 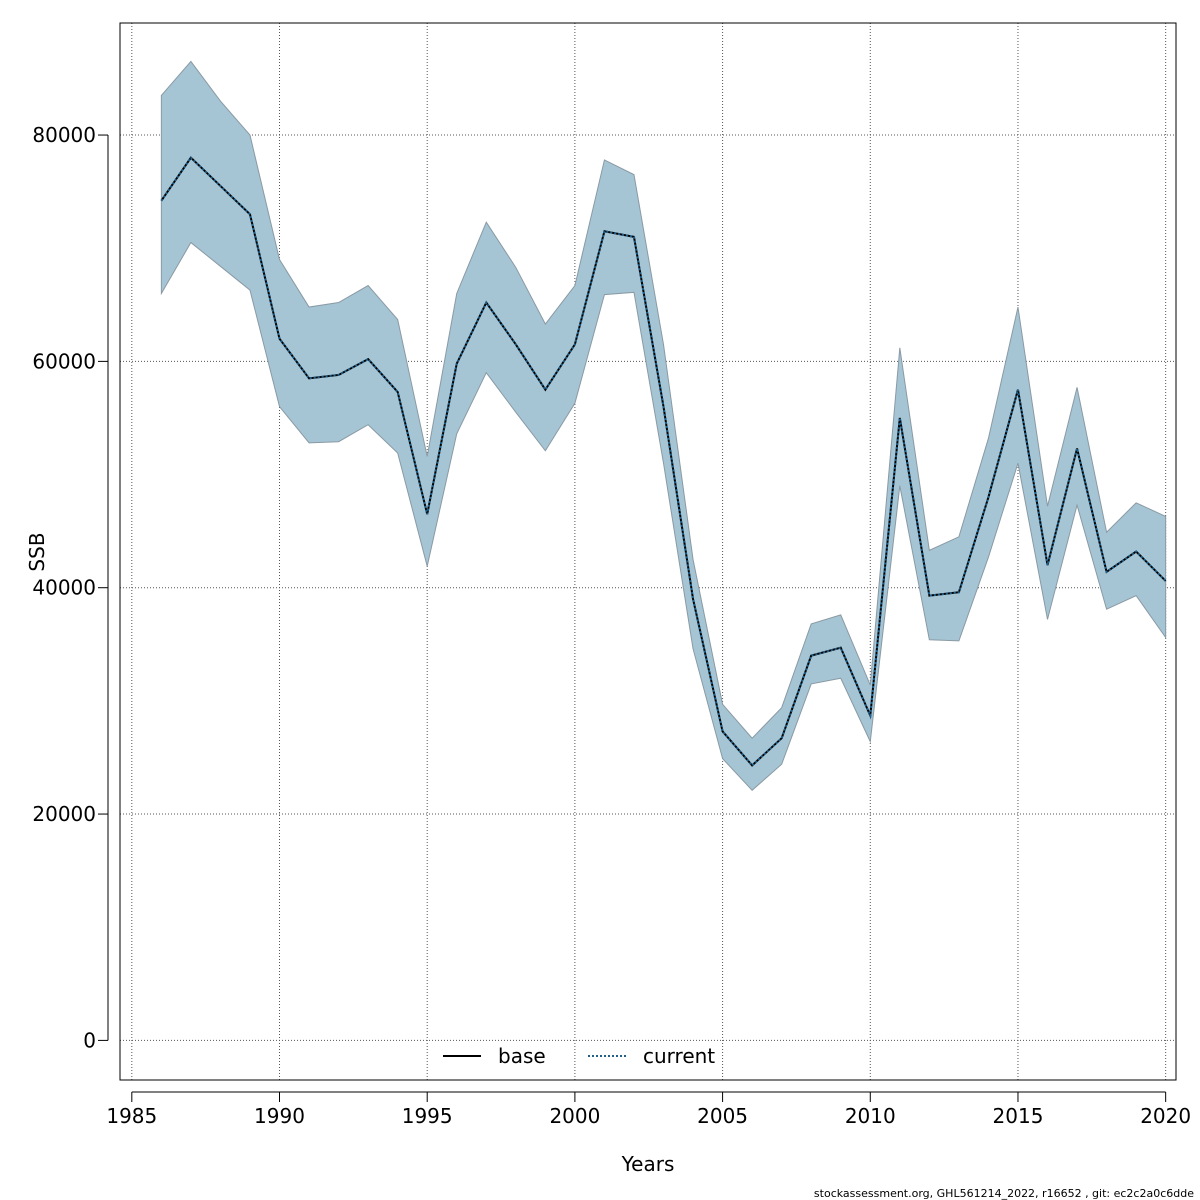 What do you see at coordinates (522, 1056) in the screenshot?
I see `legend-label-base: base` at bounding box center [522, 1056].